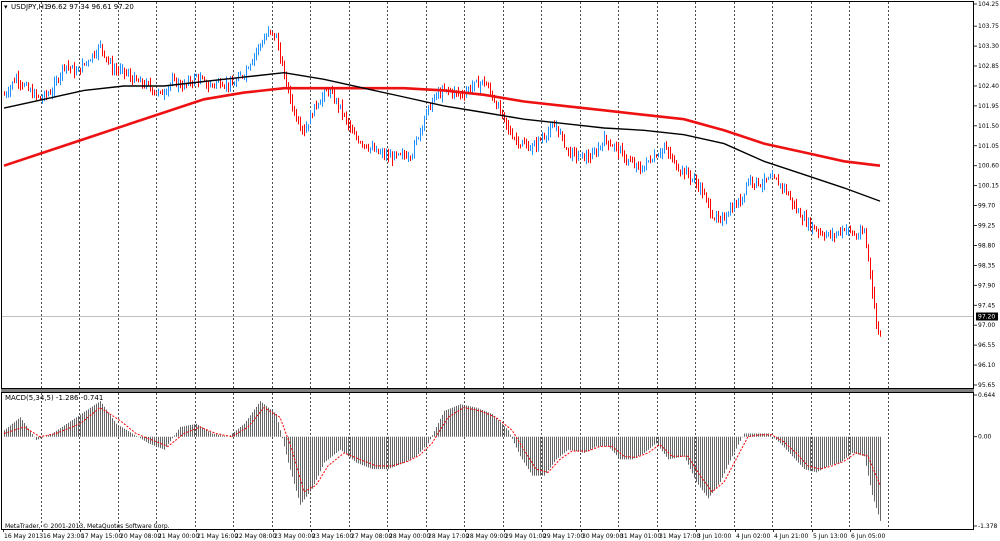 Image resolution: width=1000 pixels, height=541 pixels. Describe the element at coordinates (217, 536) in the screenshot. I see `time-tick-label: 21 May 16:00` at that location.